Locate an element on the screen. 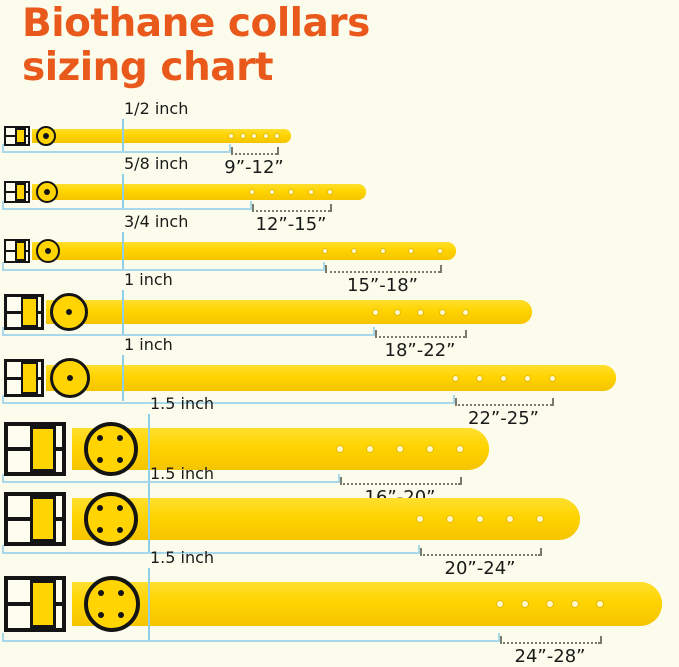 The height and width of the screenshot is (667, 679). width-label: 1 inch is located at coordinates (148, 279).